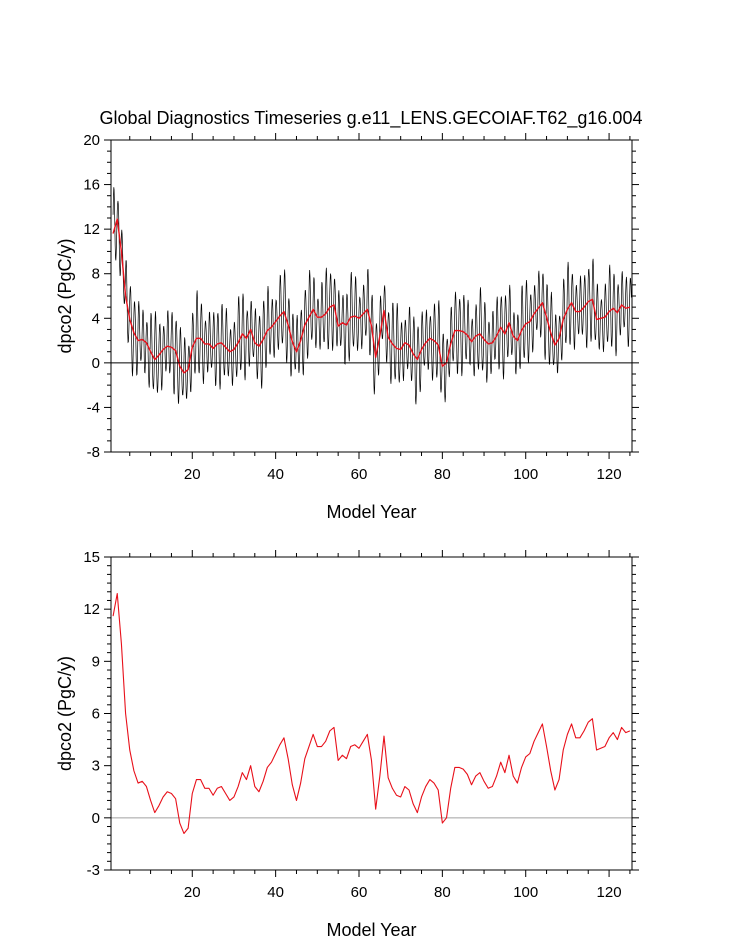  What do you see at coordinates (65, 295) in the screenshot?
I see `p1-y-axis-label: dpco2 (PgC/y)` at bounding box center [65, 295].